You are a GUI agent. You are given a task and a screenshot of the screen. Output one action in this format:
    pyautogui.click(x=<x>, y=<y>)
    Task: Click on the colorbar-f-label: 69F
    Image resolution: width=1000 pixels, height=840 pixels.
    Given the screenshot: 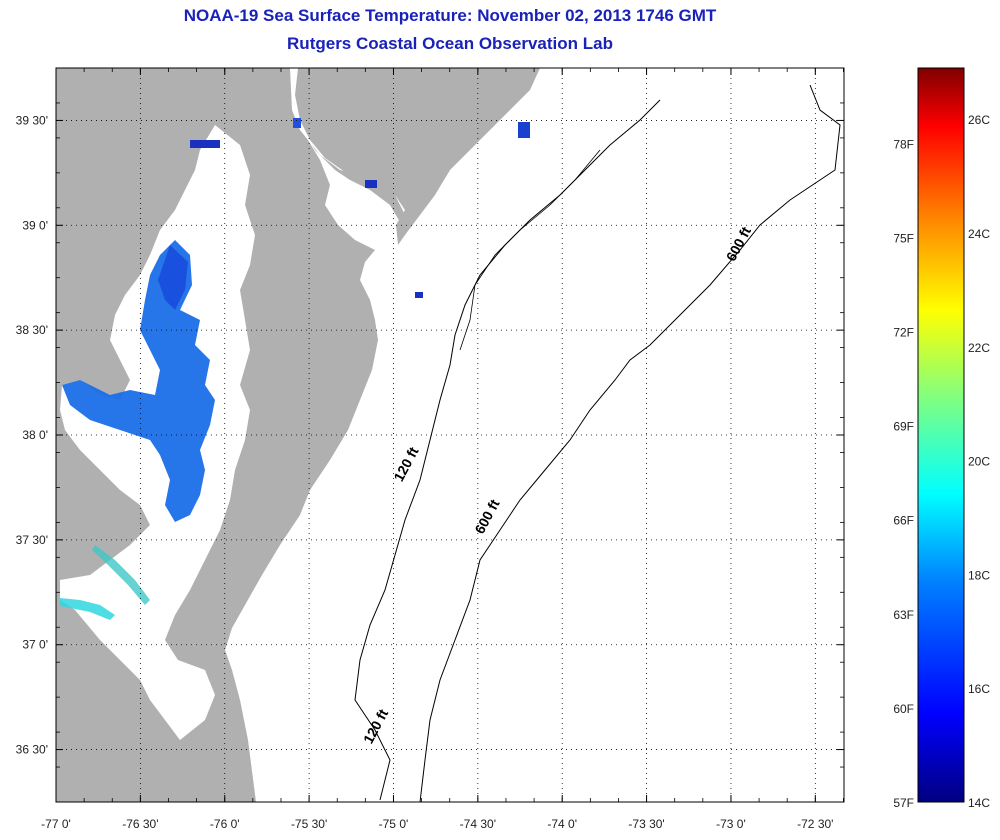 What is the action you would take?
    pyautogui.click(x=903, y=427)
    